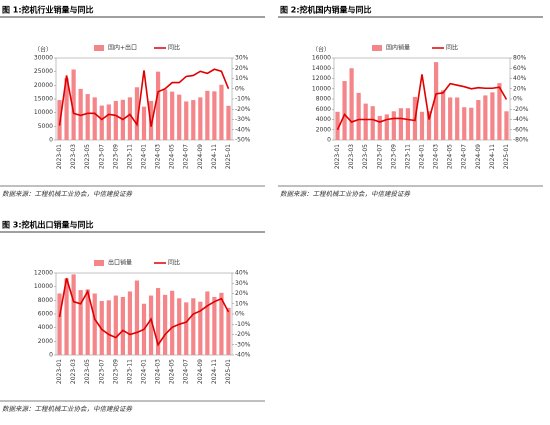 The image size is (550, 425). I want to click on x-tick-label: 2024-07, so click(186, 156).